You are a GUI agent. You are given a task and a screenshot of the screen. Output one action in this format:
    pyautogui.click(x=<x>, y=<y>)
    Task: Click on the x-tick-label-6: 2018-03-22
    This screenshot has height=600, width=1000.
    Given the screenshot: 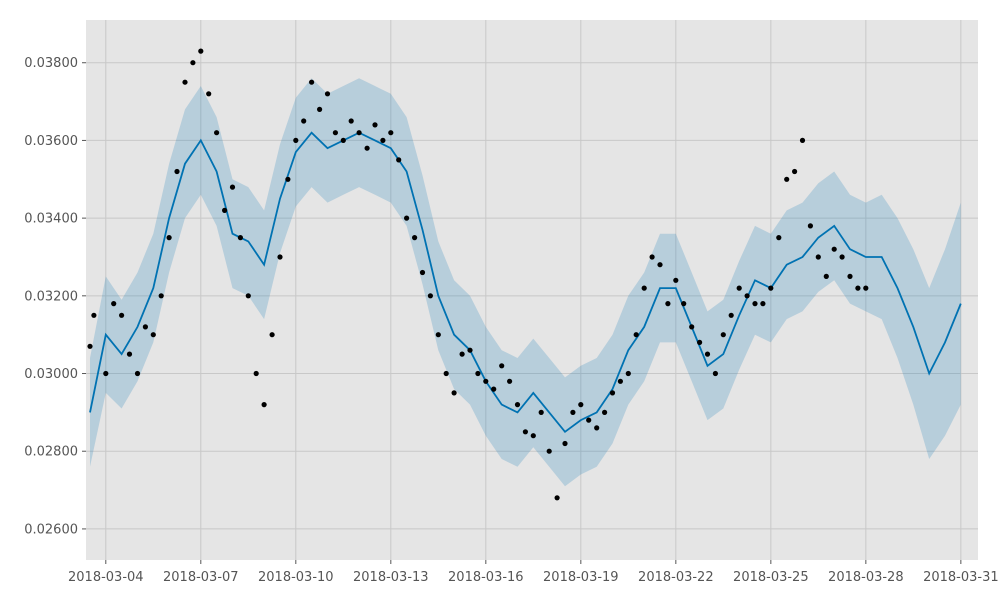 What is the action you would take?
    pyautogui.click(x=676, y=577)
    